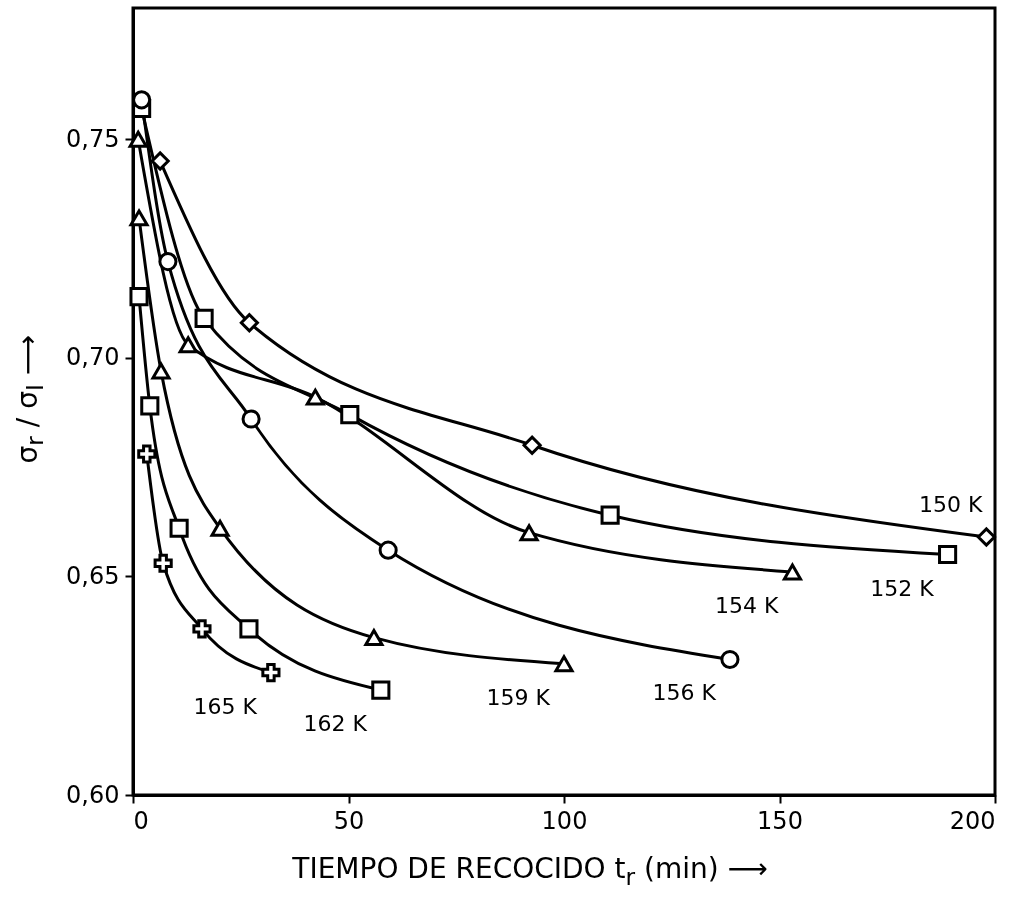  Describe the element at coordinates (950, 505) in the screenshot. I see `series-label: 150 K` at that location.